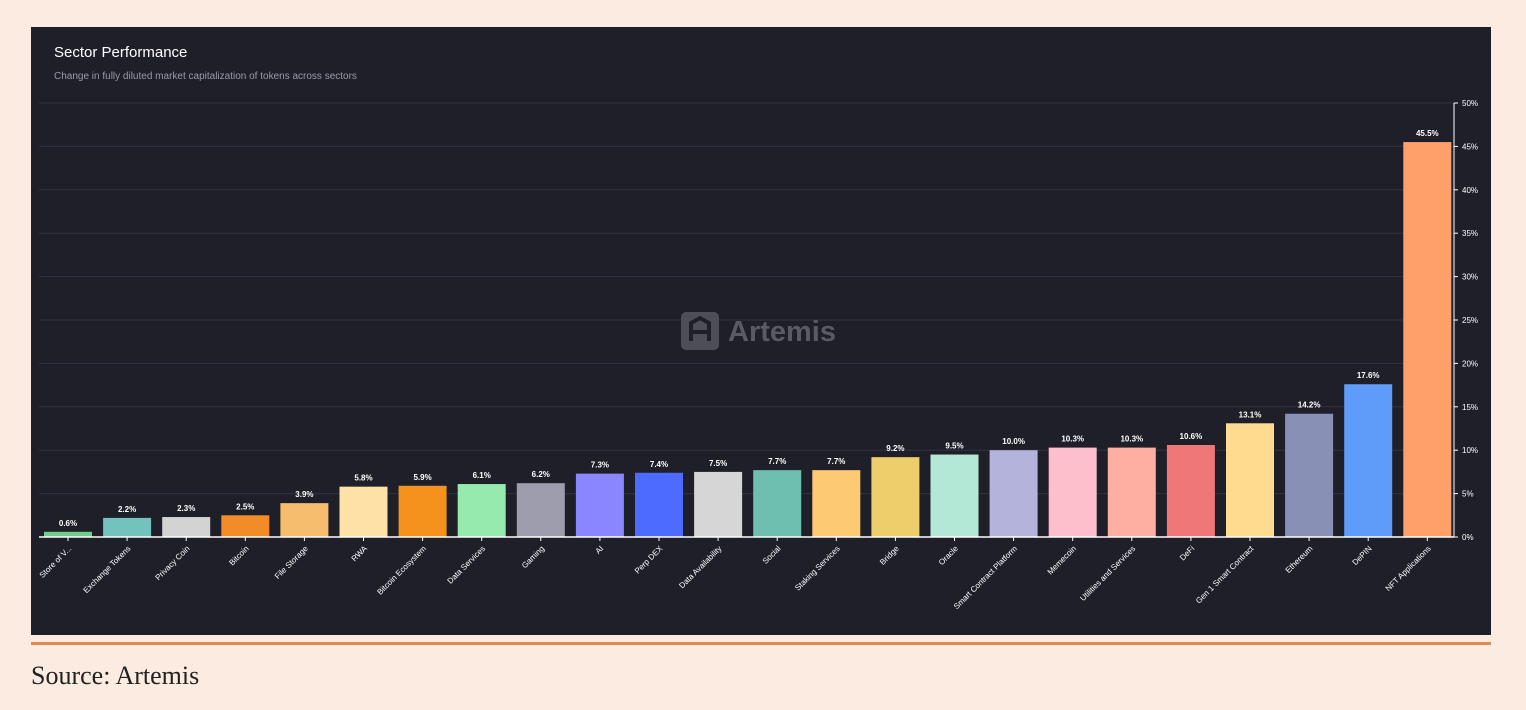 The height and width of the screenshot is (710, 1526). What do you see at coordinates (954, 446) in the screenshot?
I see `bar-value-label: 9.5%` at bounding box center [954, 446].